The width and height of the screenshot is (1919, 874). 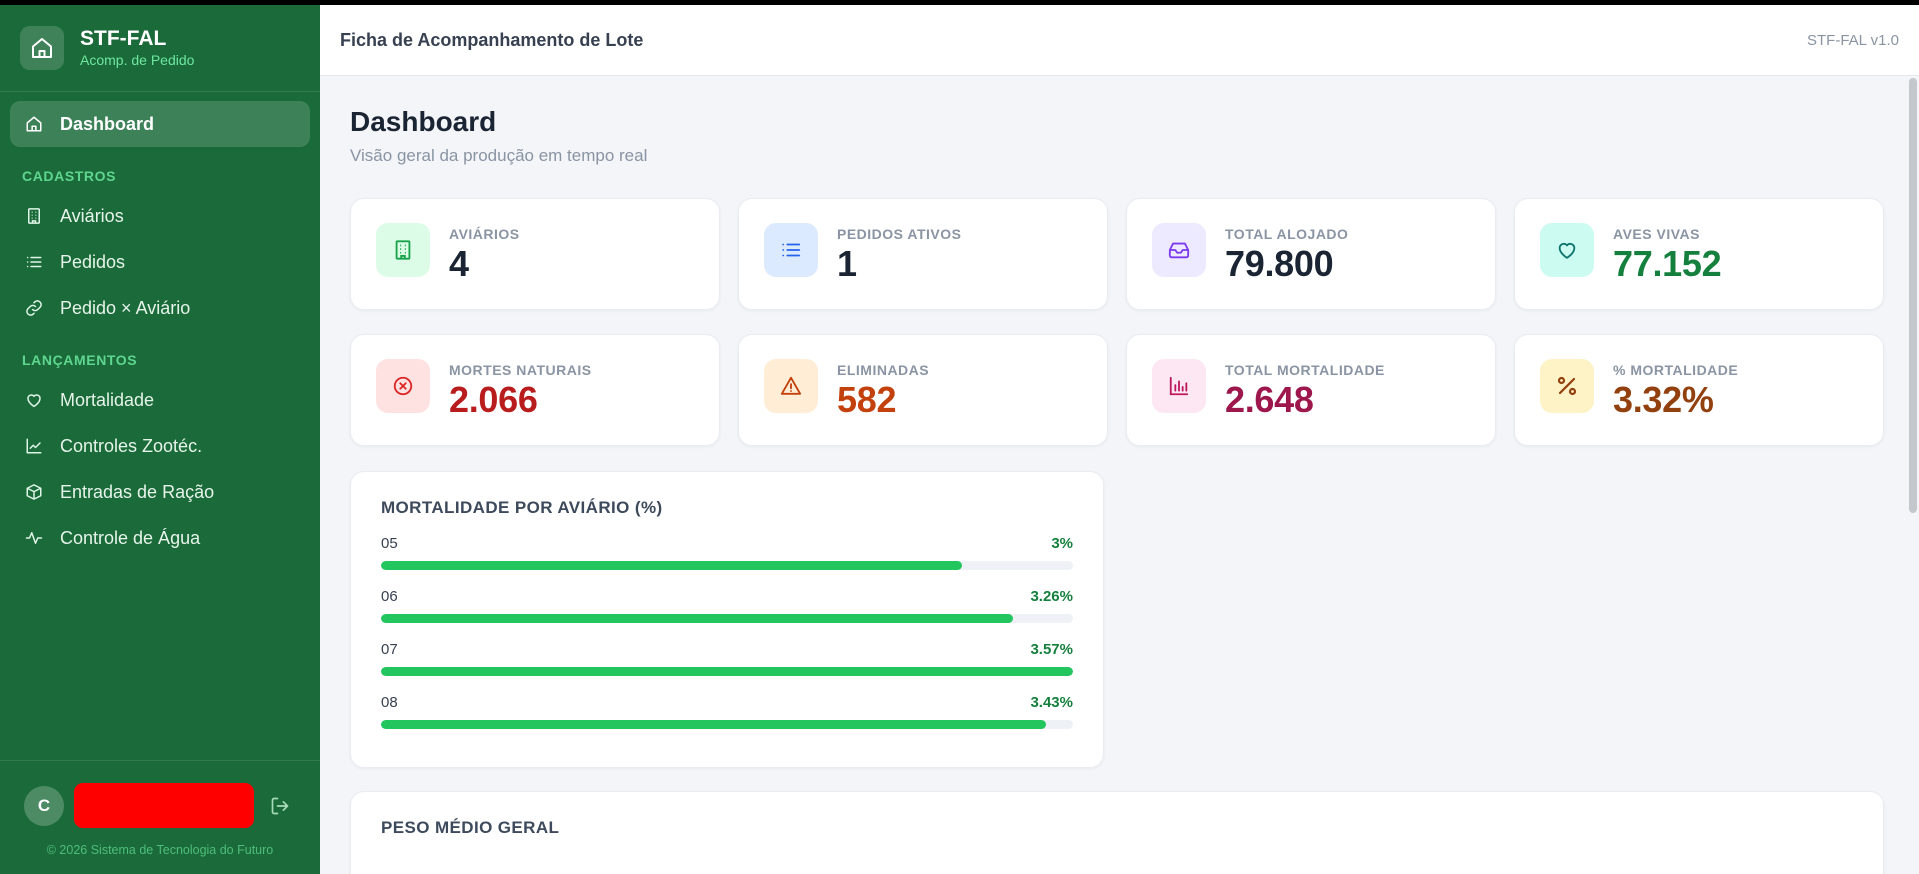 What do you see at coordinates (107, 399) in the screenshot?
I see `sidebar-item-label: Mortalidade` at bounding box center [107, 399].